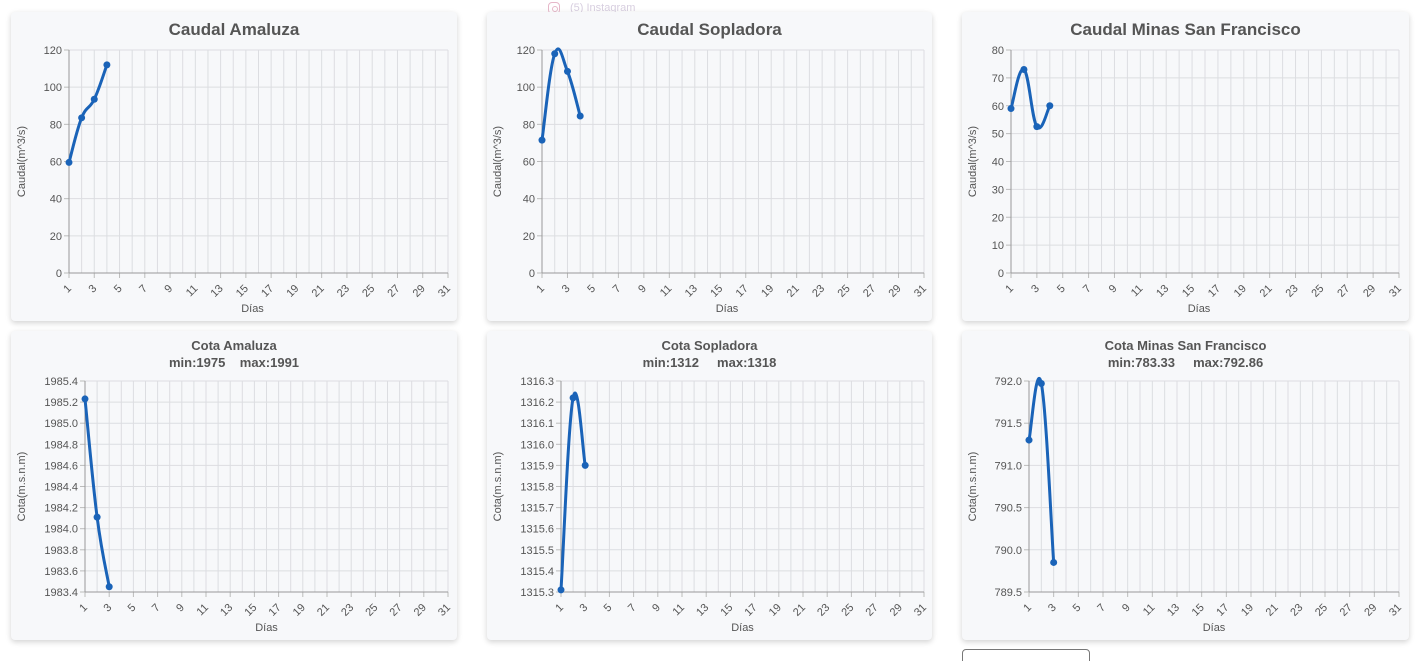 This screenshot has width=1424, height=661. What do you see at coordinates (61, 382) in the screenshot?
I see `y-tick-label: 1985.4` at bounding box center [61, 382].